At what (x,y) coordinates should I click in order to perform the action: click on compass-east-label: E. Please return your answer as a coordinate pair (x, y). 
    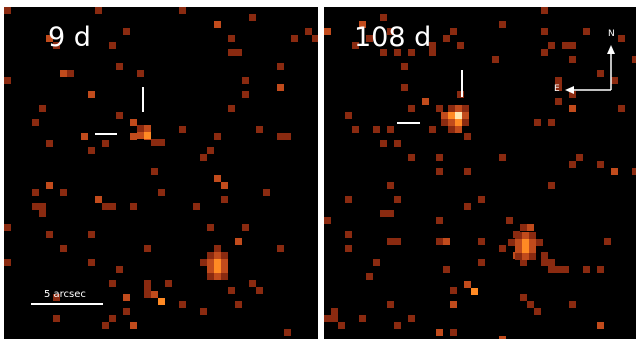
    Looking at the image, I should click on (557, 89).